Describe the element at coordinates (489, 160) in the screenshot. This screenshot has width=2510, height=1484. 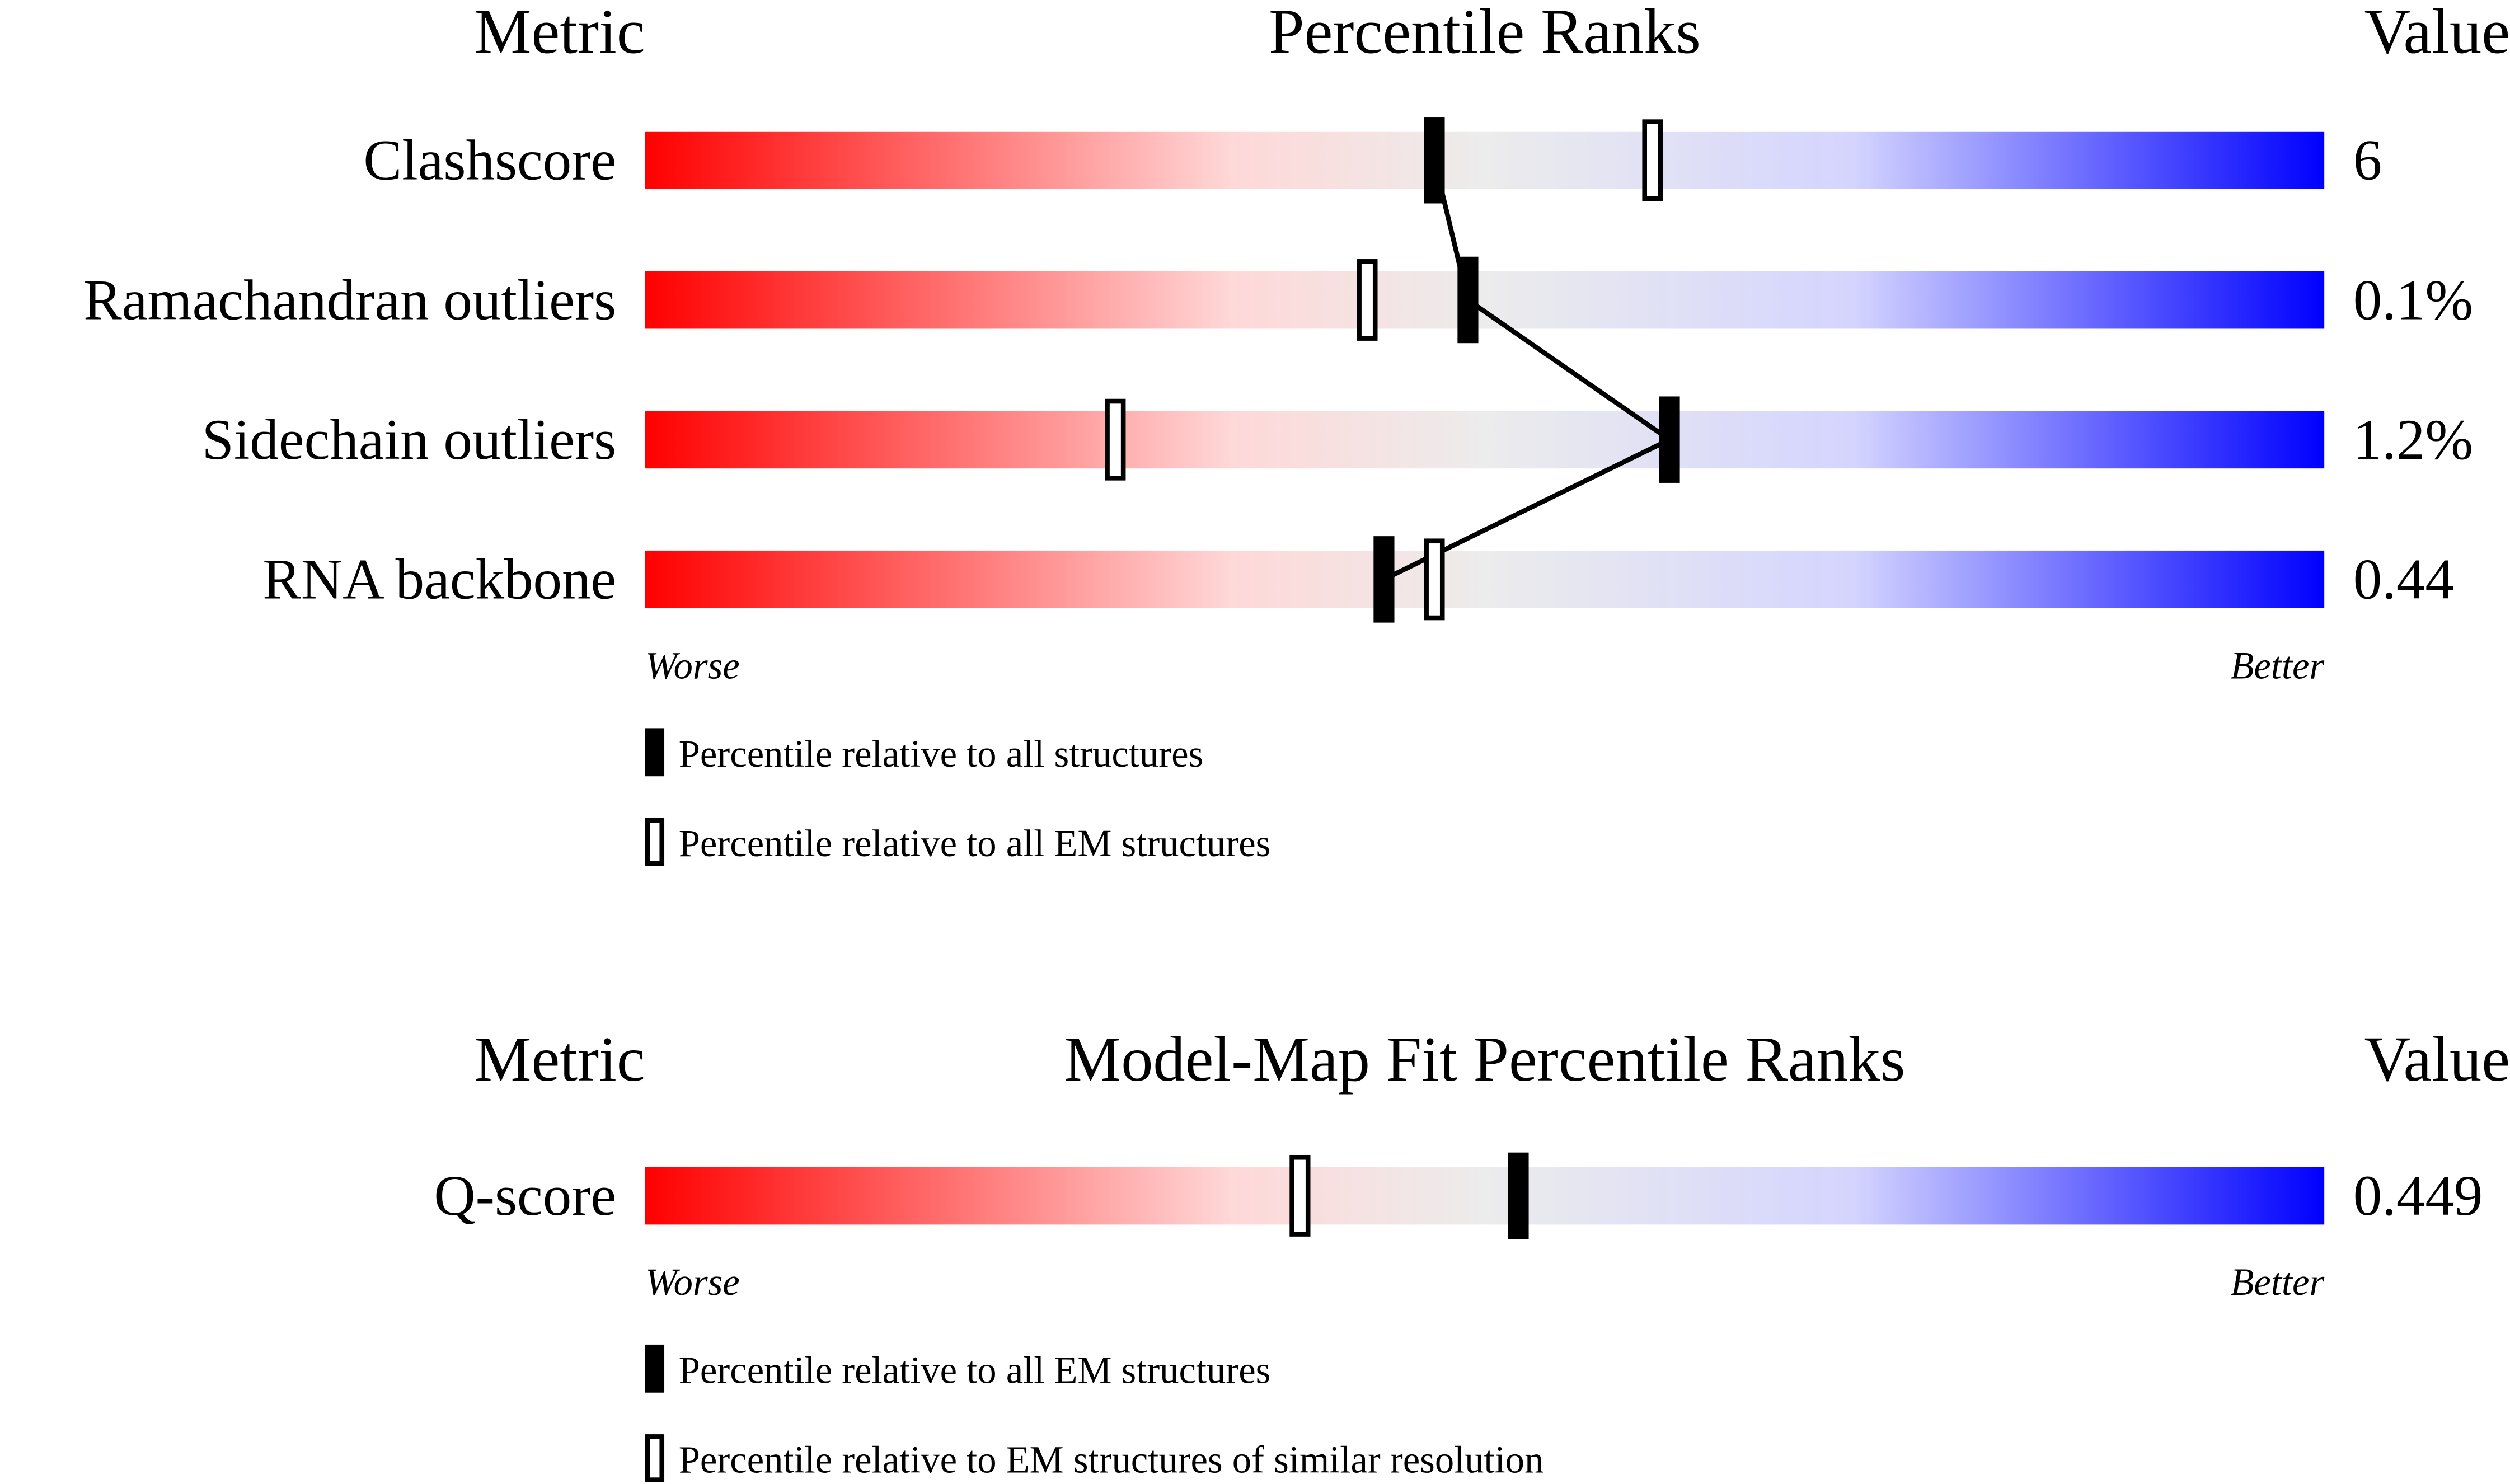
I see `metric-label: Clashscore` at that location.